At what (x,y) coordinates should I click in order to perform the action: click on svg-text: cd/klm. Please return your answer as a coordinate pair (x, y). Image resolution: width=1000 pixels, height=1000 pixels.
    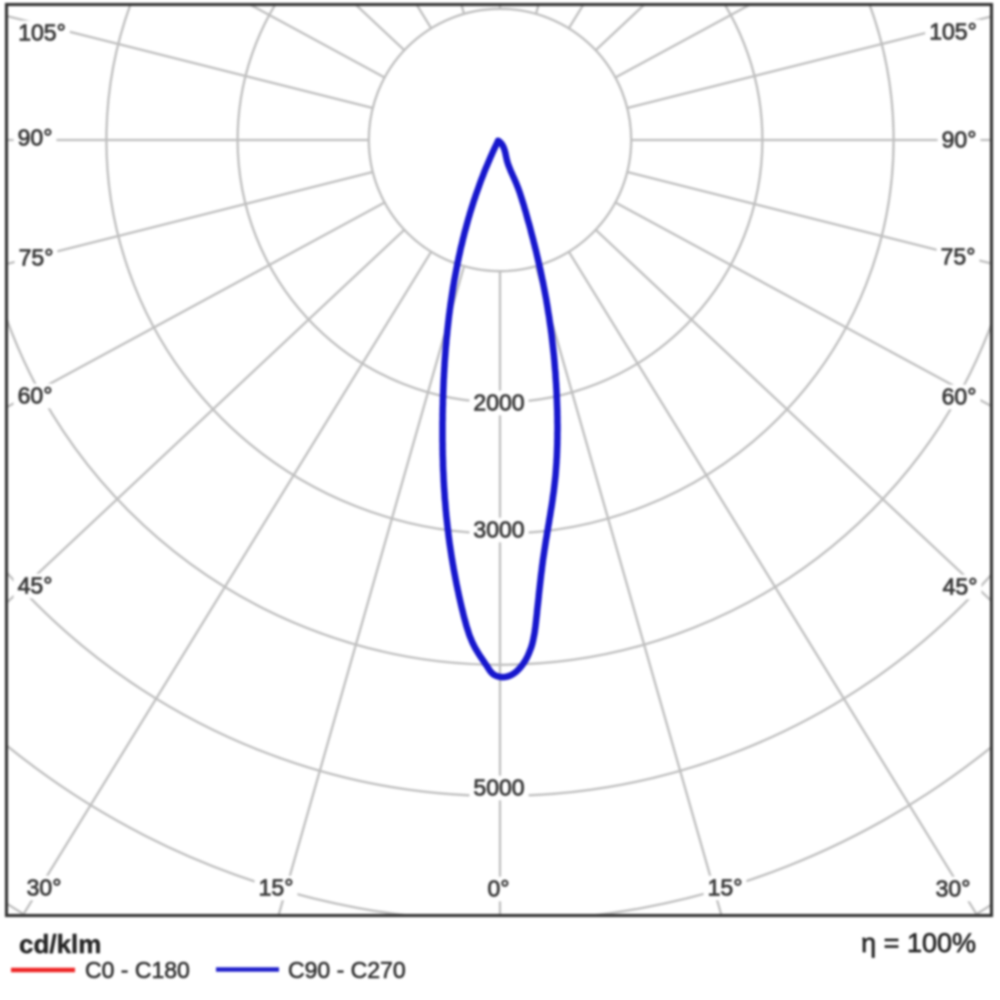
    Looking at the image, I should click on (60, 944).